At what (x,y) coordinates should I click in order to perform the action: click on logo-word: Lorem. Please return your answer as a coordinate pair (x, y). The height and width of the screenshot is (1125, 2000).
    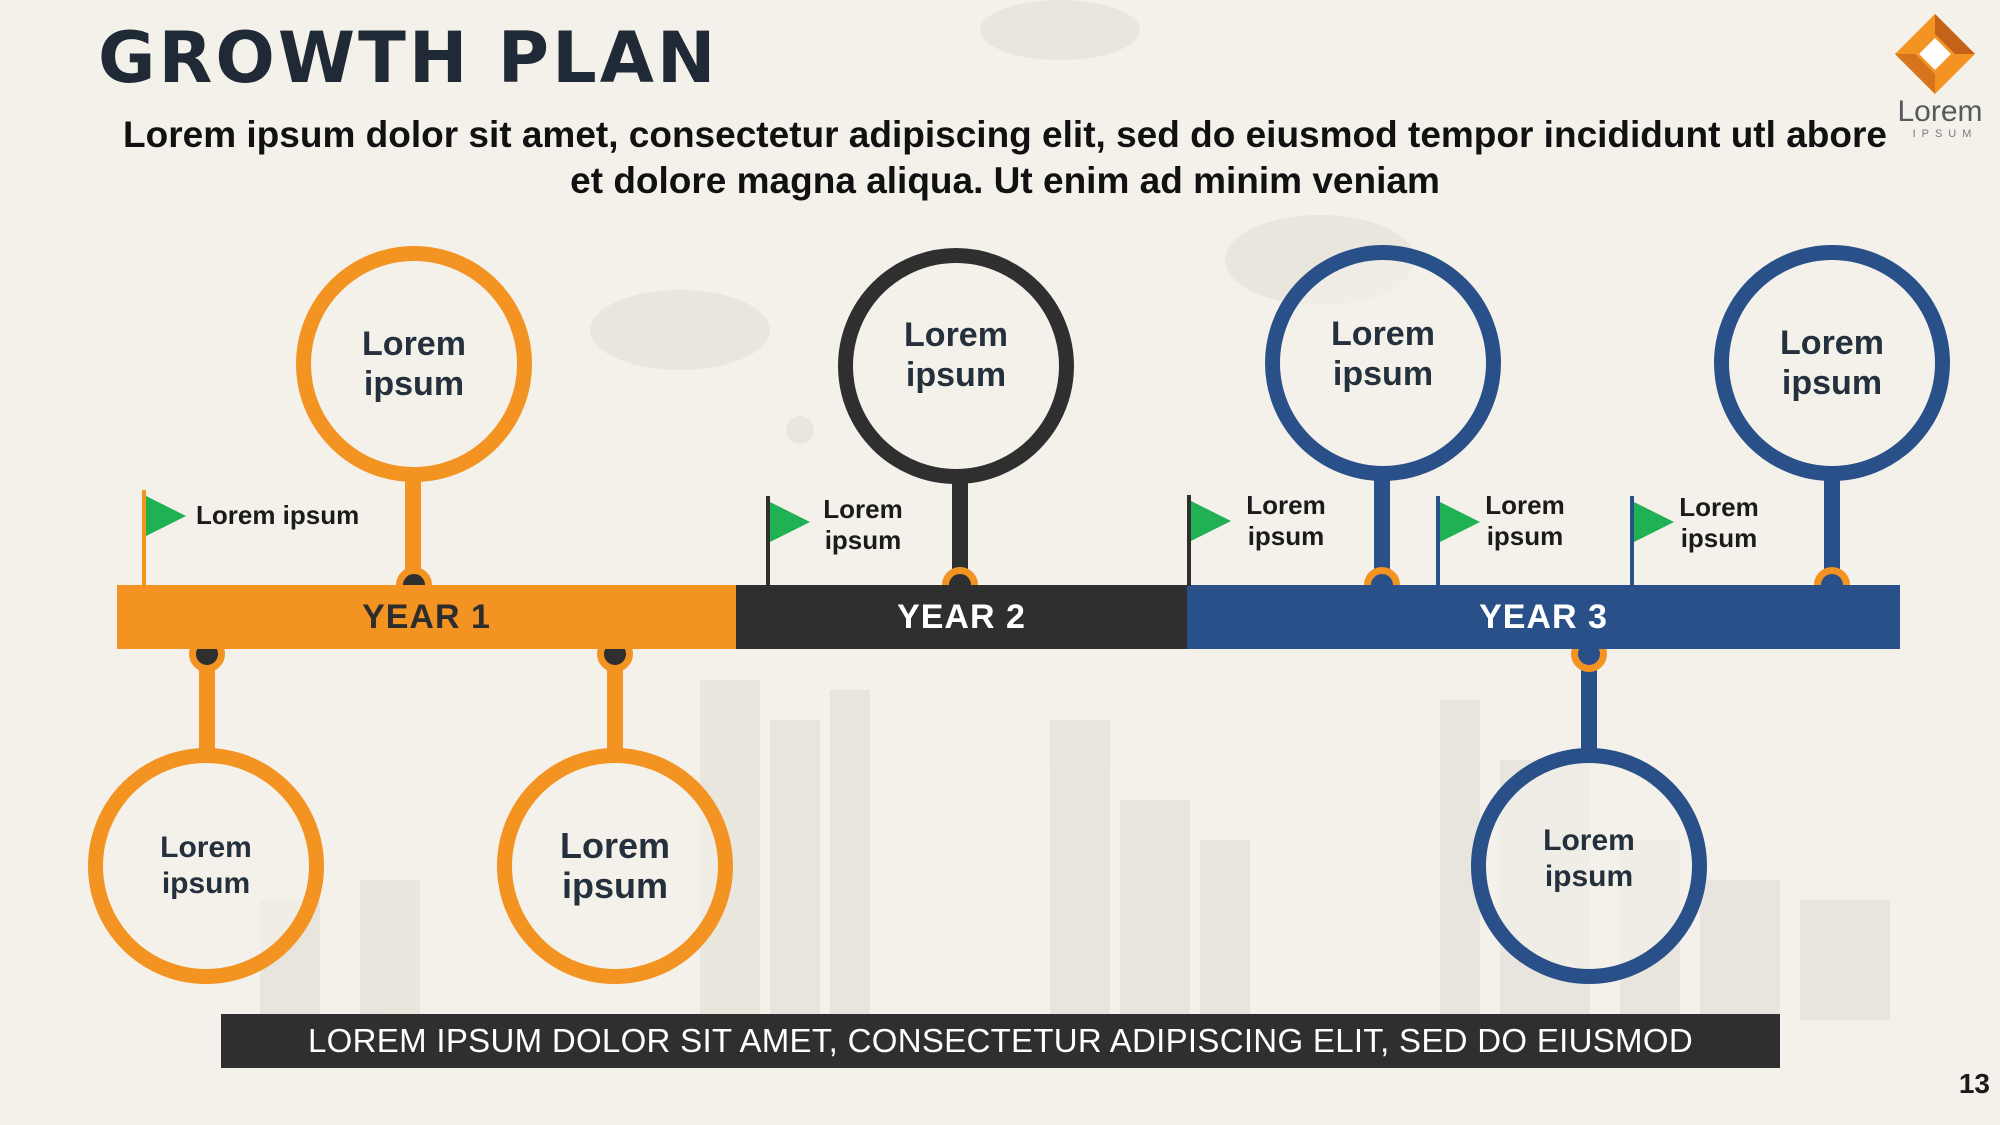
    Looking at the image, I should click on (1940, 111).